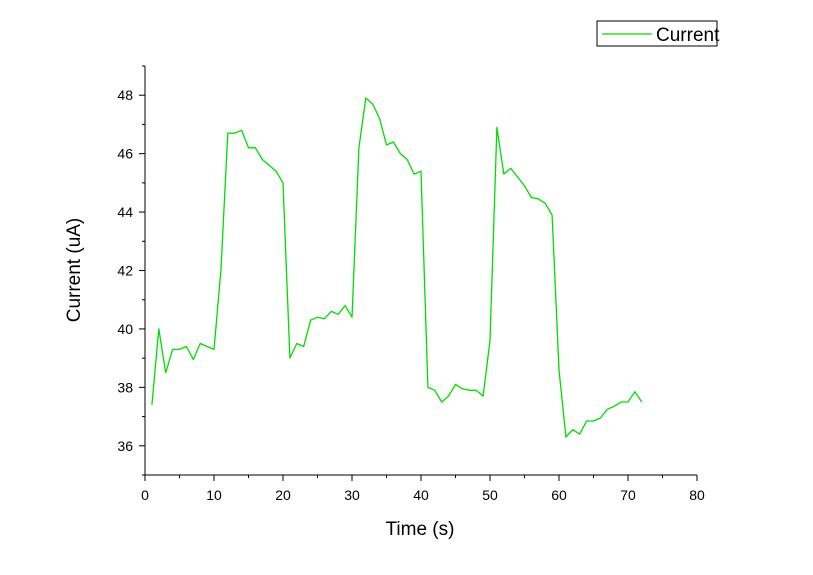 This screenshot has height=575, width=813. Describe the element at coordinates (688, 35) in the screenshot. I see `legend-label: Current` at that location.